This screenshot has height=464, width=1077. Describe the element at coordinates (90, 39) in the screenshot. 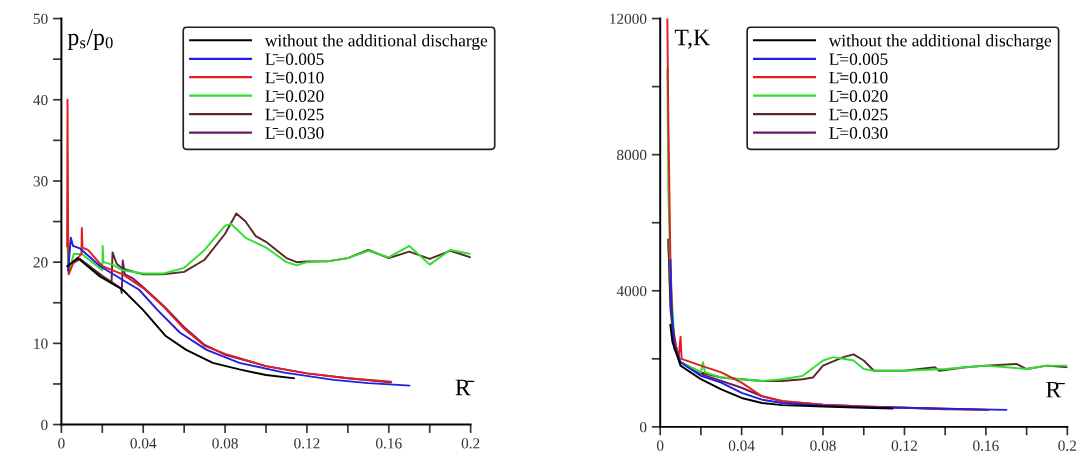

I see `y-axis-title: p$_{s}$/p$_{0}$` at that location.